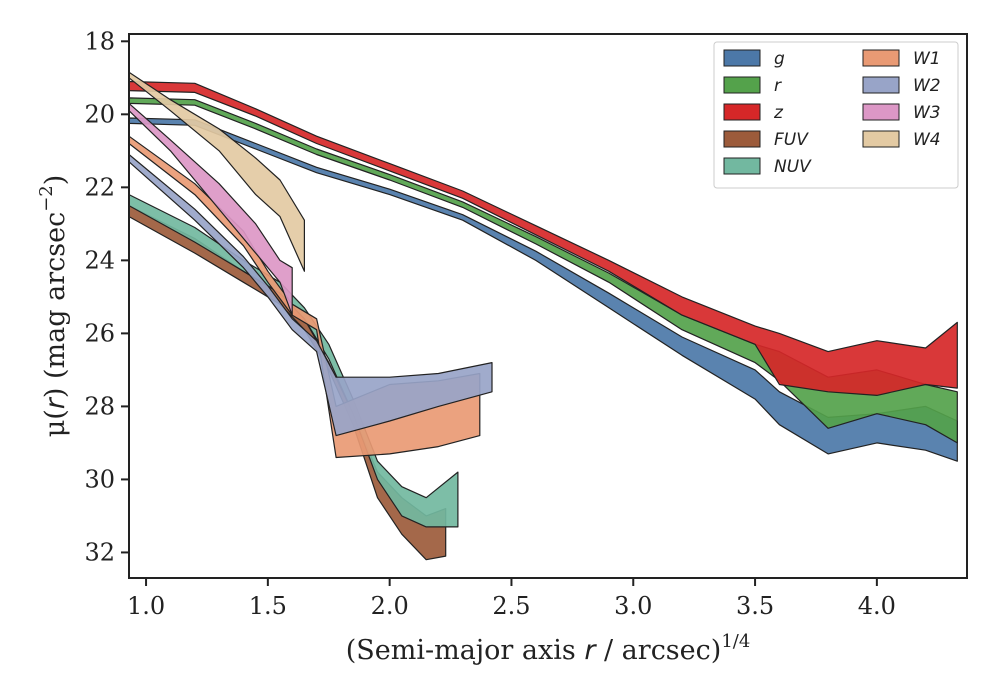 The image size is (1000, 700). What do you see at coordinates (106, 296) in the screenshot?
I see `y-axis: 18 20 22 24 26 28 30 32` at bounding box center [106, 296].